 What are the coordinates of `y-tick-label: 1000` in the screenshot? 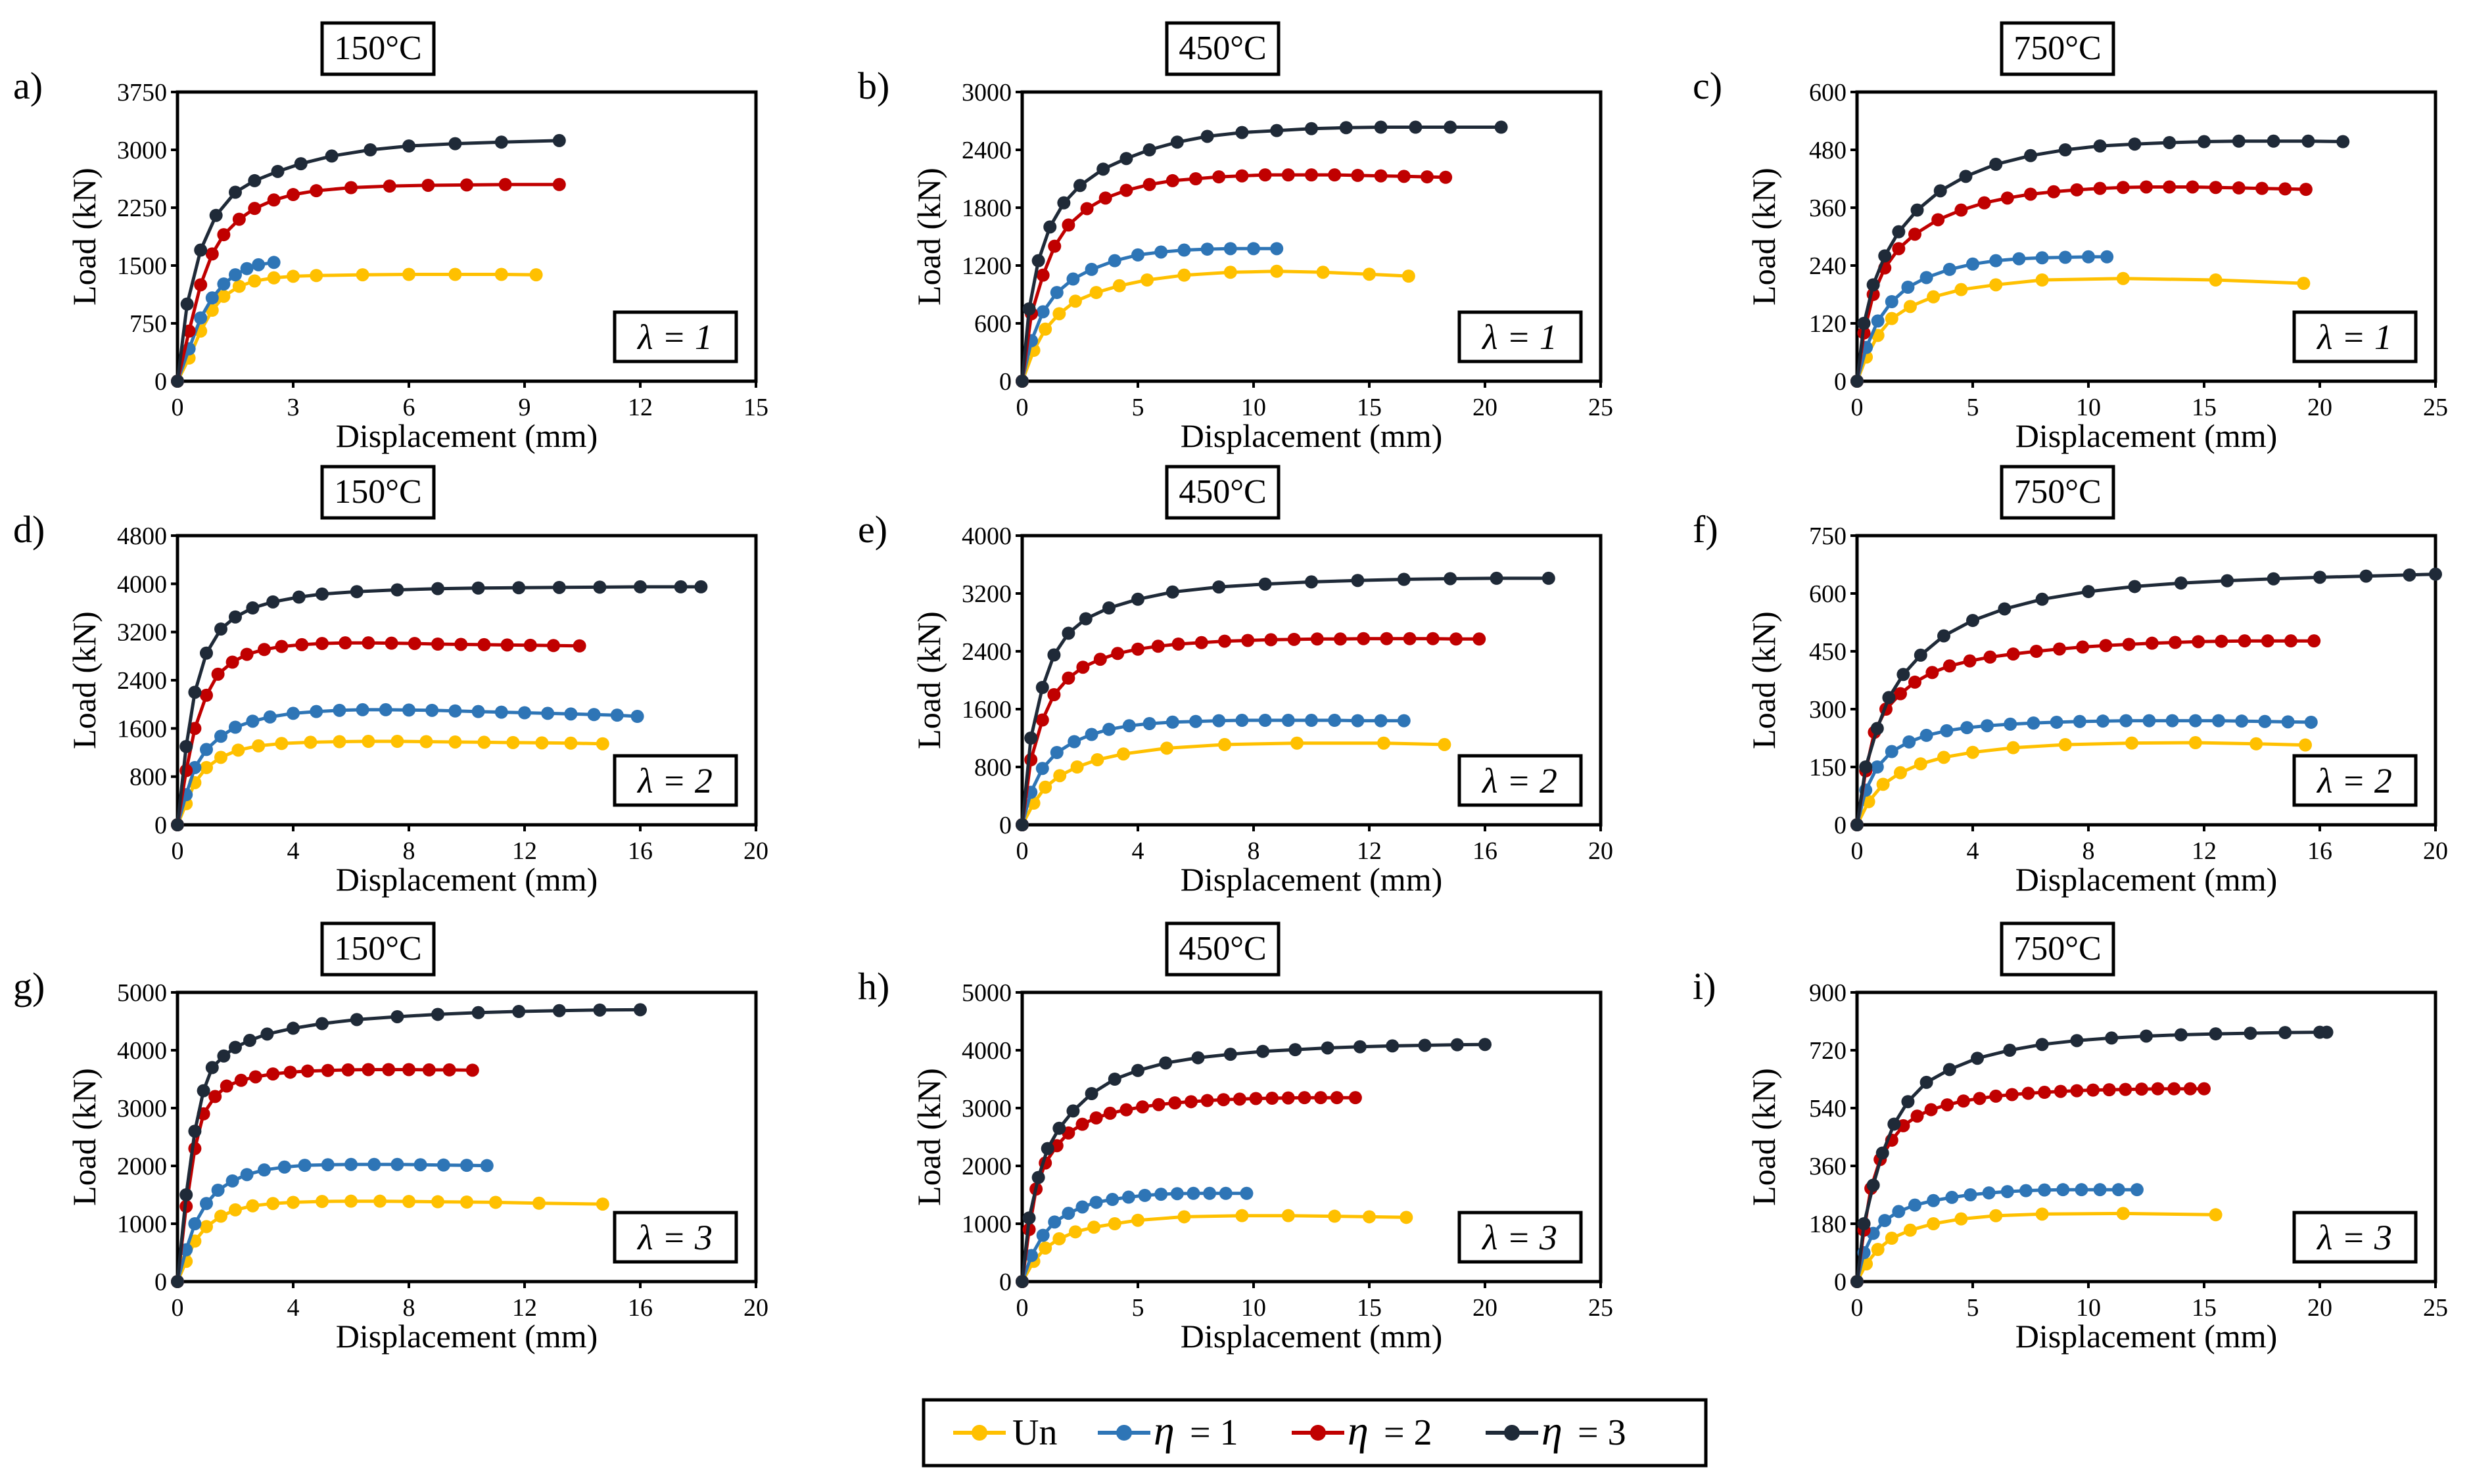 It's located at (987, 1224).